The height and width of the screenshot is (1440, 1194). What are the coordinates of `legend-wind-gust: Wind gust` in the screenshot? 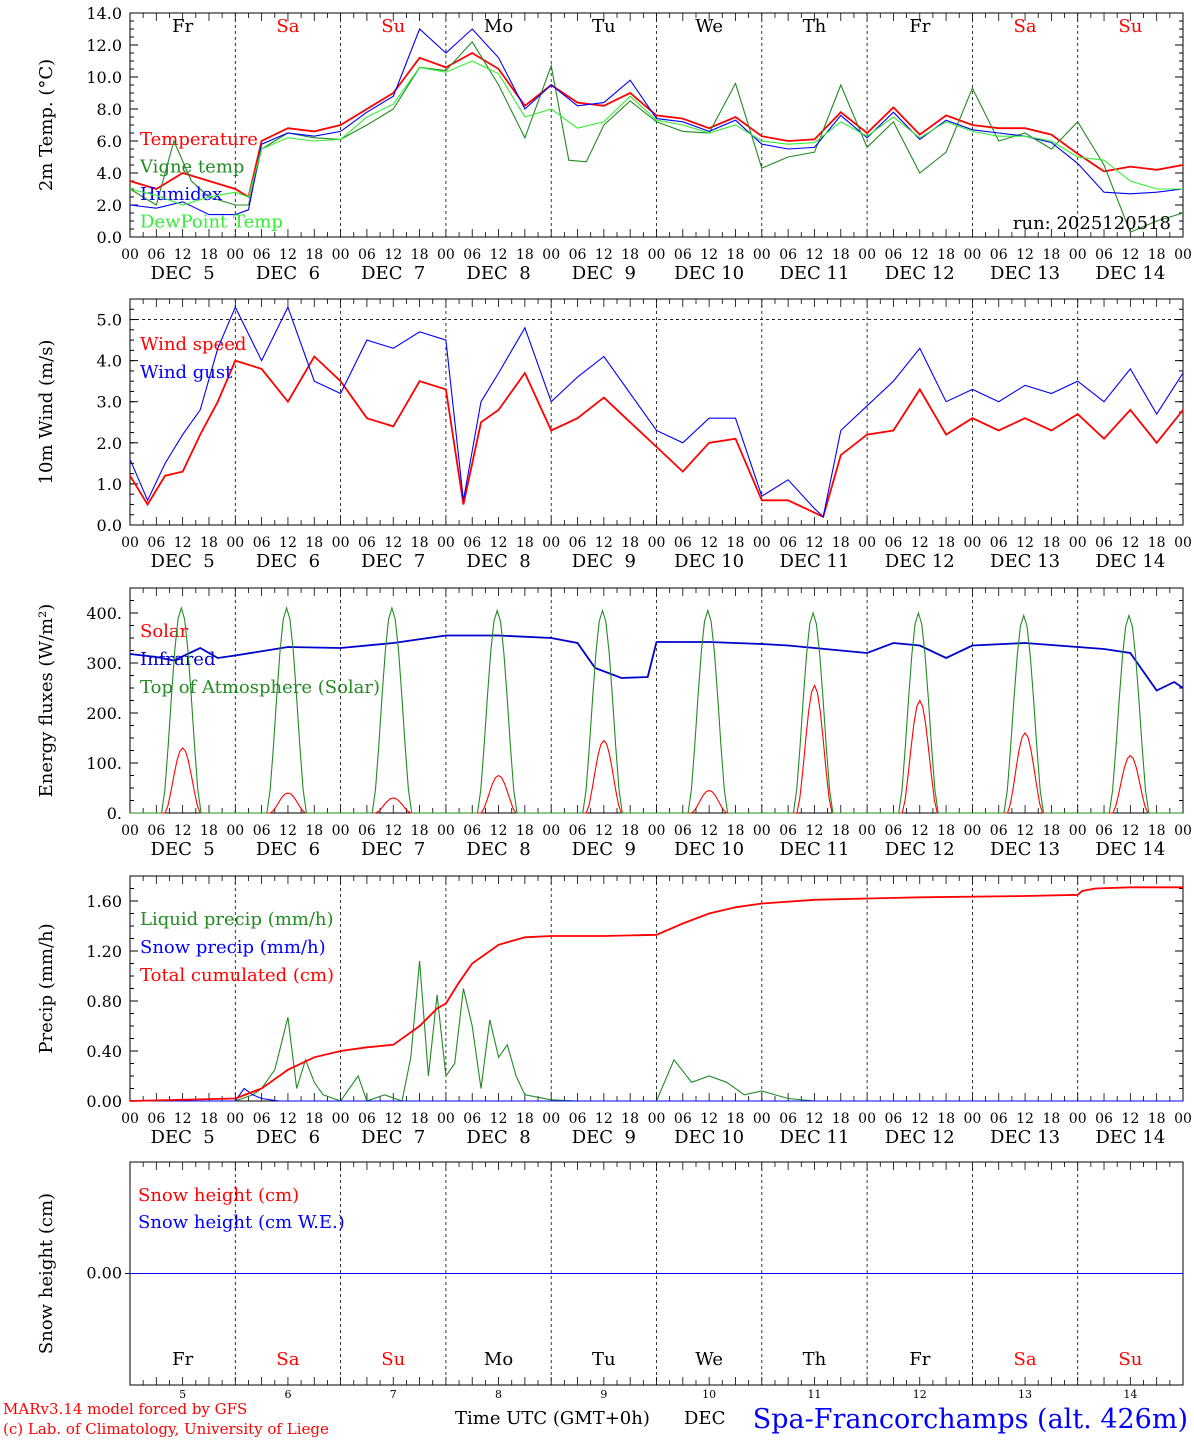 It's located at (186, 372).